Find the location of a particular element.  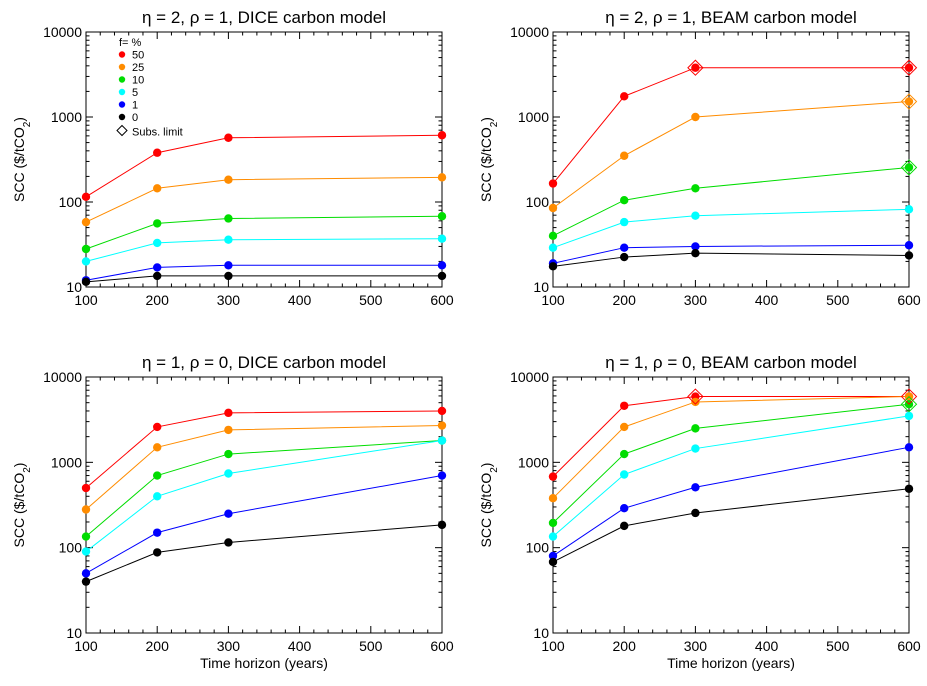

legend-label: 0 is located at coordinates (135, 118).